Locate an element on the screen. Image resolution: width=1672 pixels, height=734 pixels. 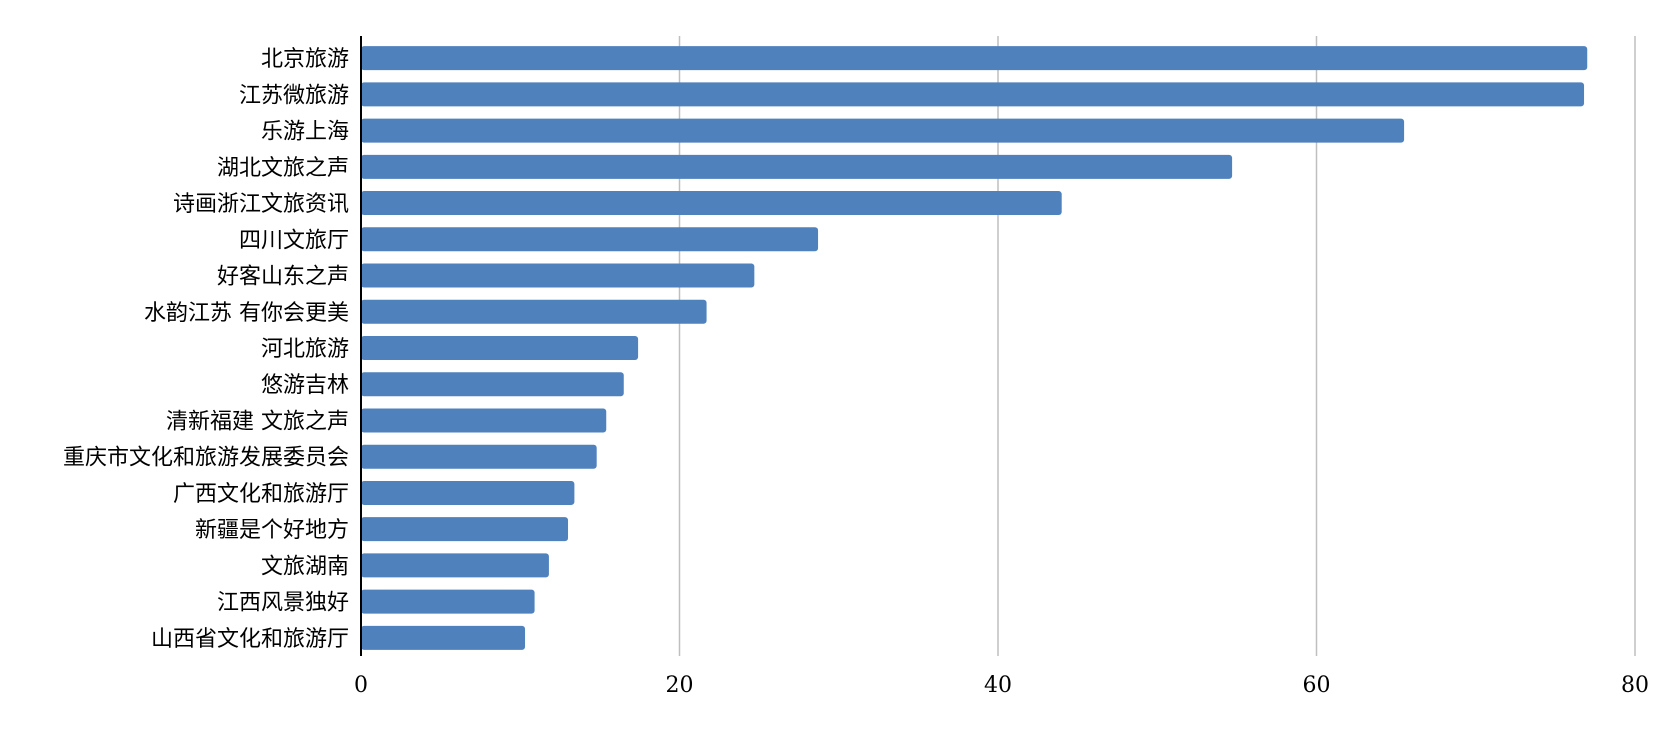
category-label: 清新福建 文旅之声 is located at coordinates (257, 421).